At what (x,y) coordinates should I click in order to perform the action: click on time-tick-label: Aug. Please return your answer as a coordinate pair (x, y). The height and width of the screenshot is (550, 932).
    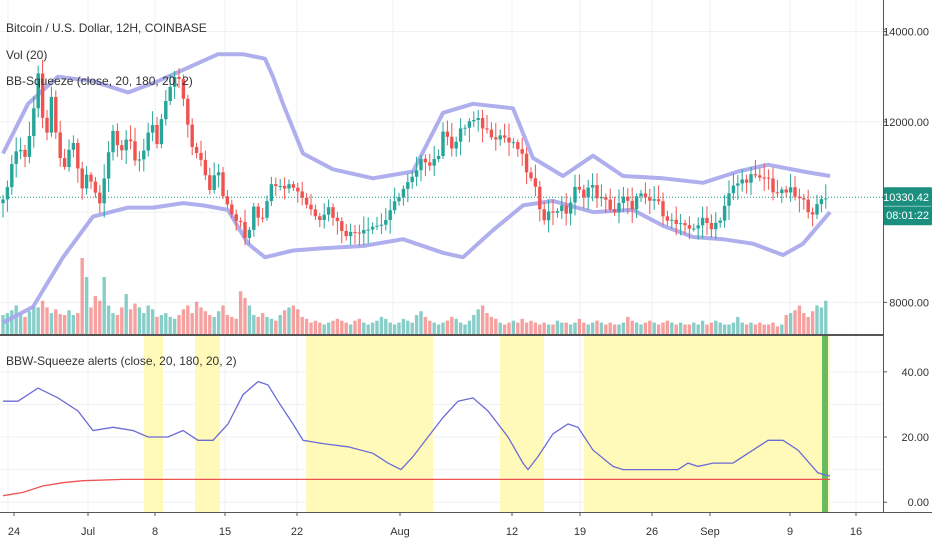
    Looking at the image, I should click on (400, 532).